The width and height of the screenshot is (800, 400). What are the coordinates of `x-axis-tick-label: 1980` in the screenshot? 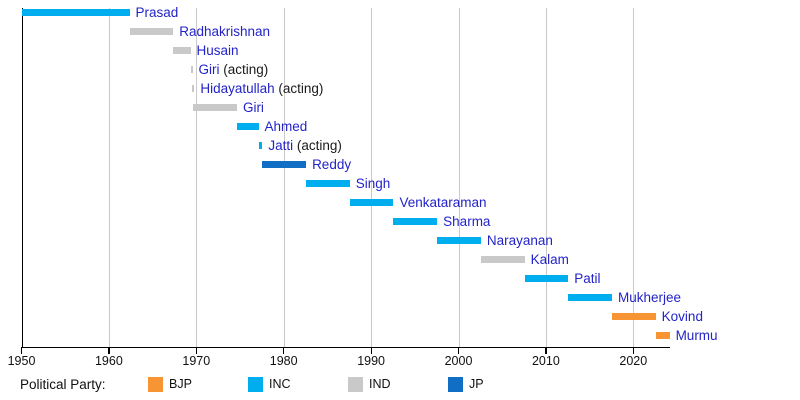 It's located at (283, 361).